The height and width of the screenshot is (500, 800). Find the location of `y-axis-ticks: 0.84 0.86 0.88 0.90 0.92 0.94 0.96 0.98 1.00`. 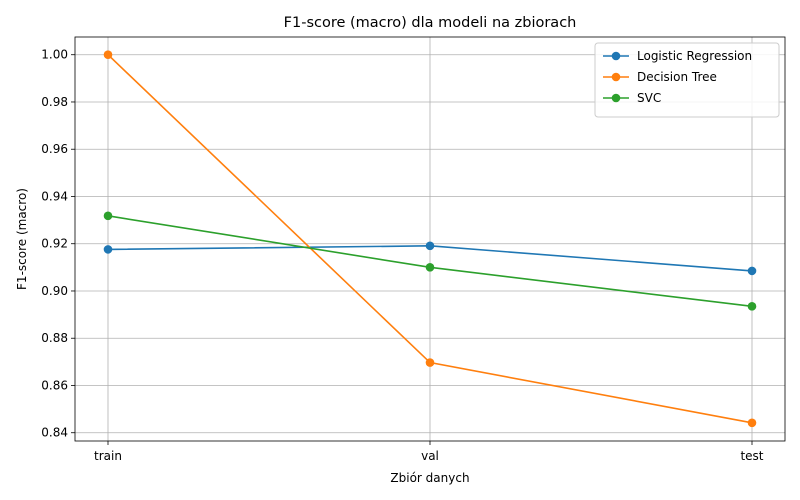

y-axis-ticks: 0.84 0.86 0.88 0.90 0.92 0.94 0.96 0.98 1.00 is located at coordinates (58, 244).